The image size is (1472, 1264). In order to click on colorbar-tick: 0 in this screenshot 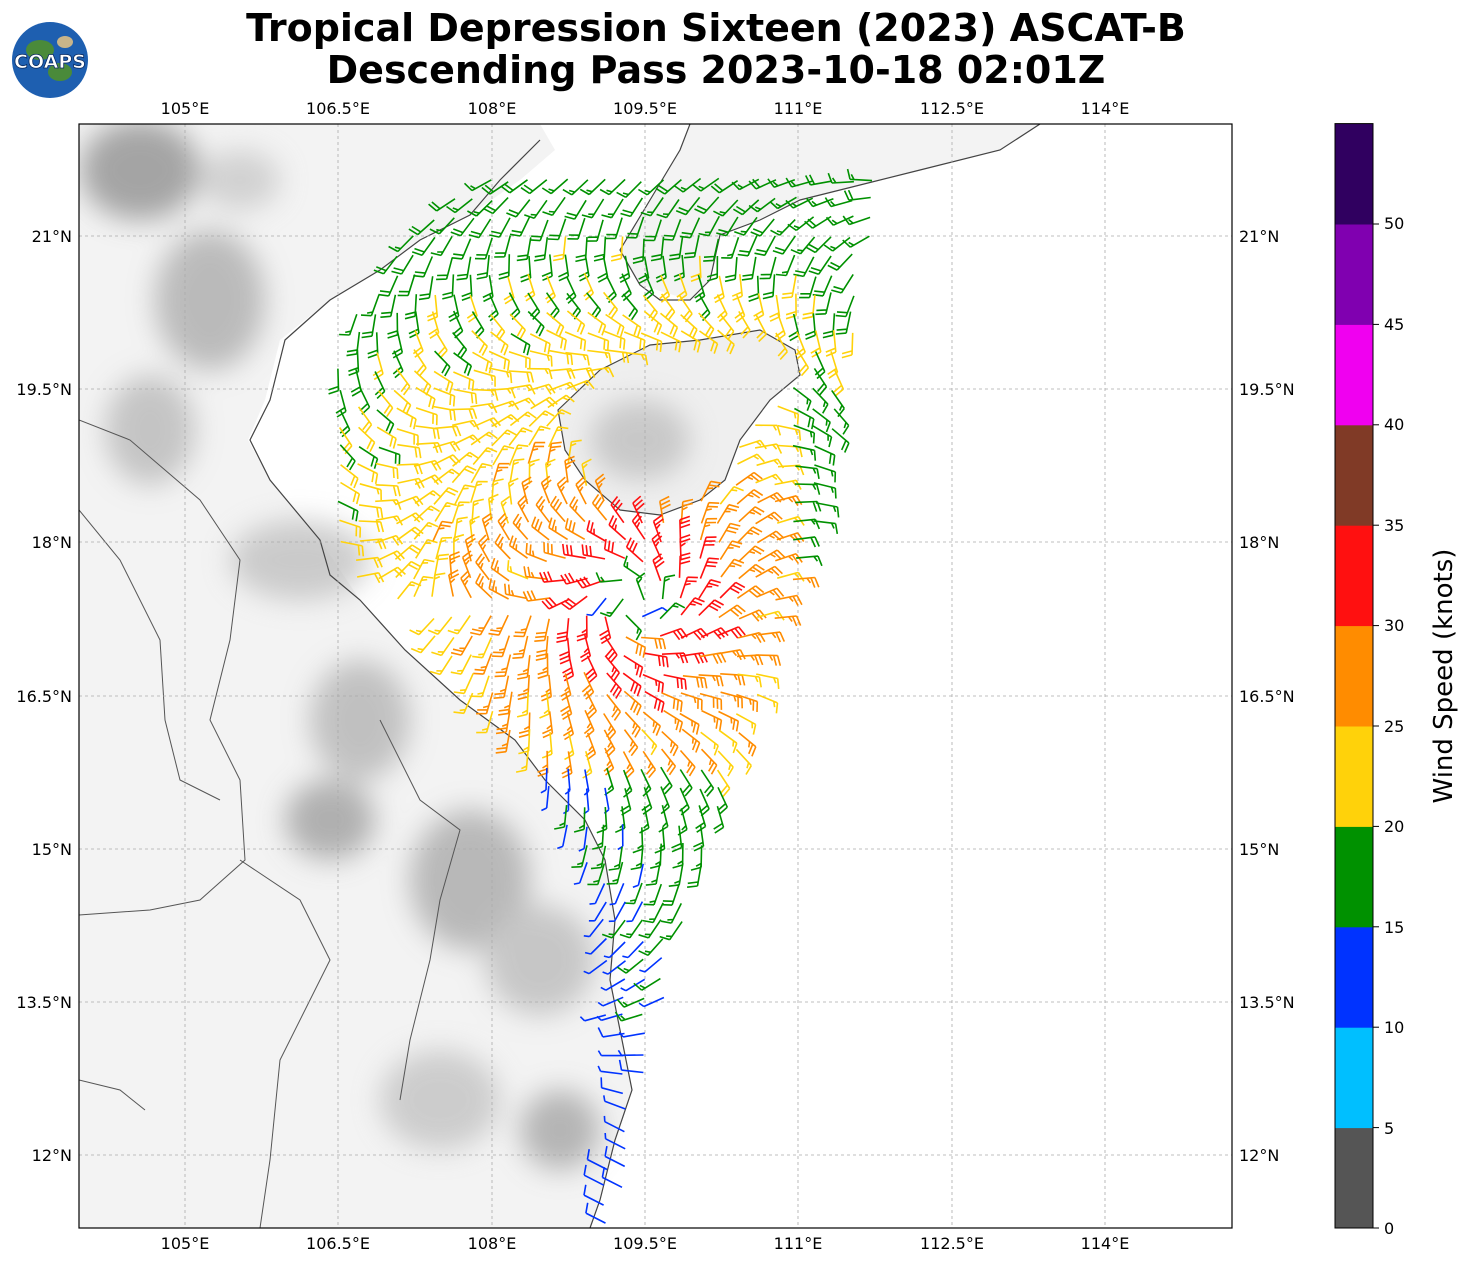, I will do `click(1389, 1228)`.